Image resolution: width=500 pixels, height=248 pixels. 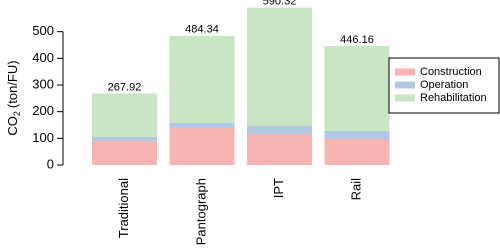 I want to click on total-label: 267.92, so click(x=125, y=87).